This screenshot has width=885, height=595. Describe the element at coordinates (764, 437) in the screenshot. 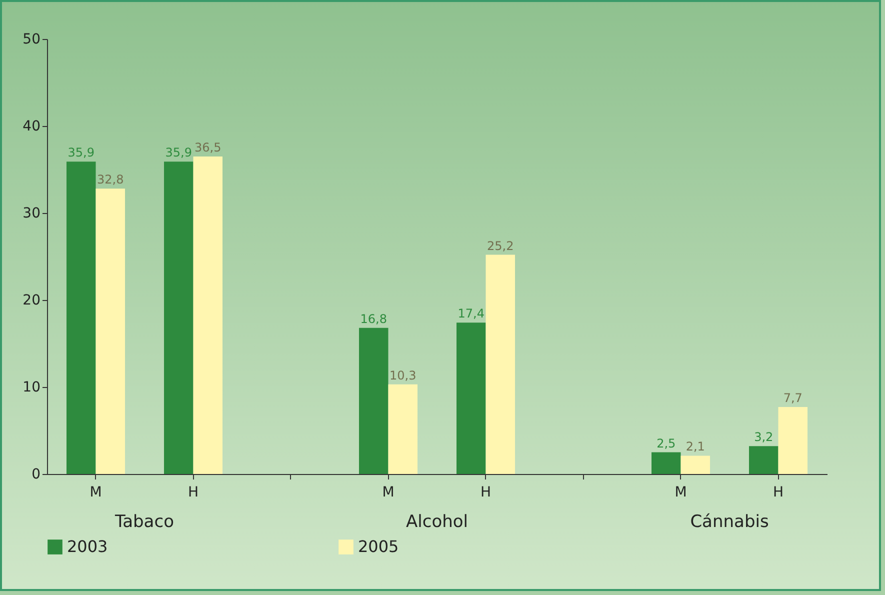

I see `data-label: 3,2` at that location.